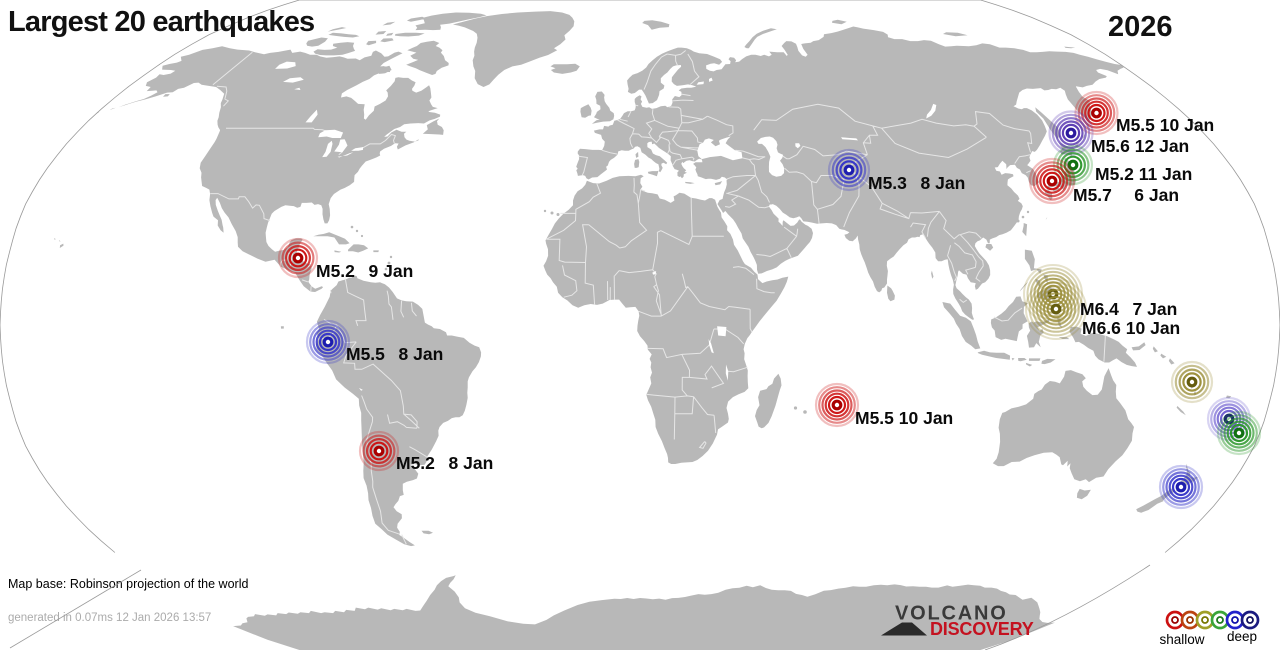 Image resolution: width=1280 pixels, height=650 pixels. Describe the element at coordinates (1131, 328) in the screenshot. I see `svg-text: M6.6 10 Jan` at that location.